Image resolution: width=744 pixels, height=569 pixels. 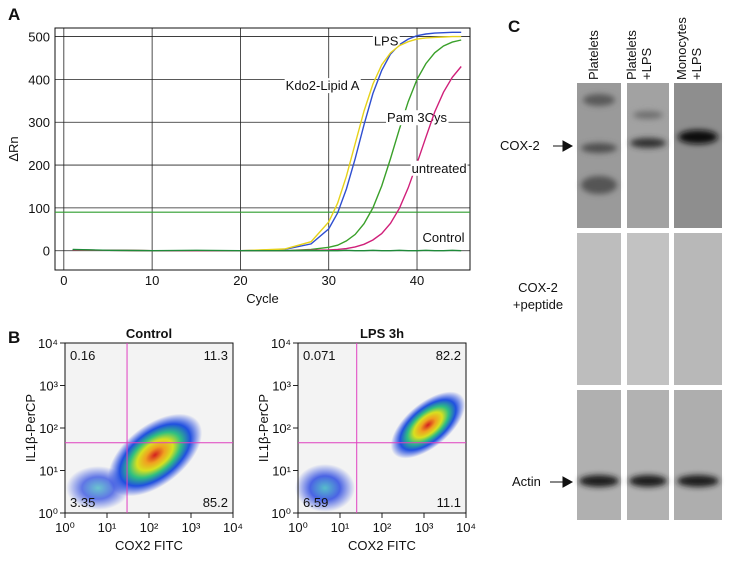 I want to click on x-tick-label: 10, so click(x=152, y=280).